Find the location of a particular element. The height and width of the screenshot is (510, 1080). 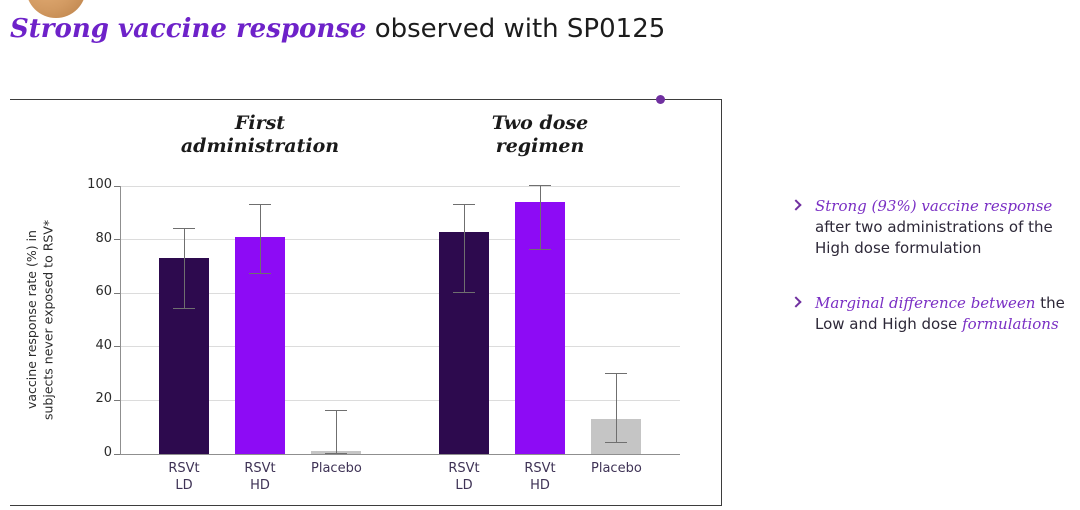

bullet-text-segment: the Low and High dose is located at coordinates (940, 313).